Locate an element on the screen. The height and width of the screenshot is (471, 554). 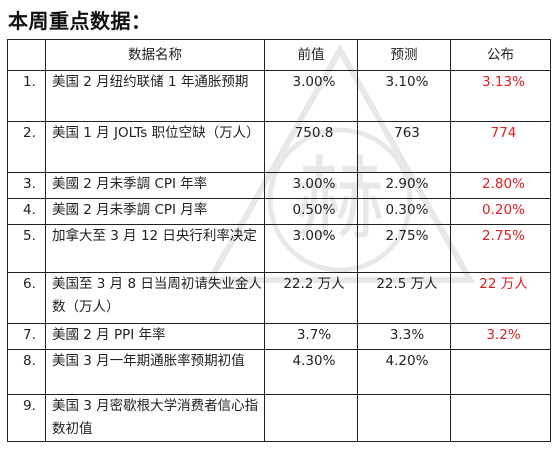
row-prev: 750.8 is located at coordinates (311, 147).